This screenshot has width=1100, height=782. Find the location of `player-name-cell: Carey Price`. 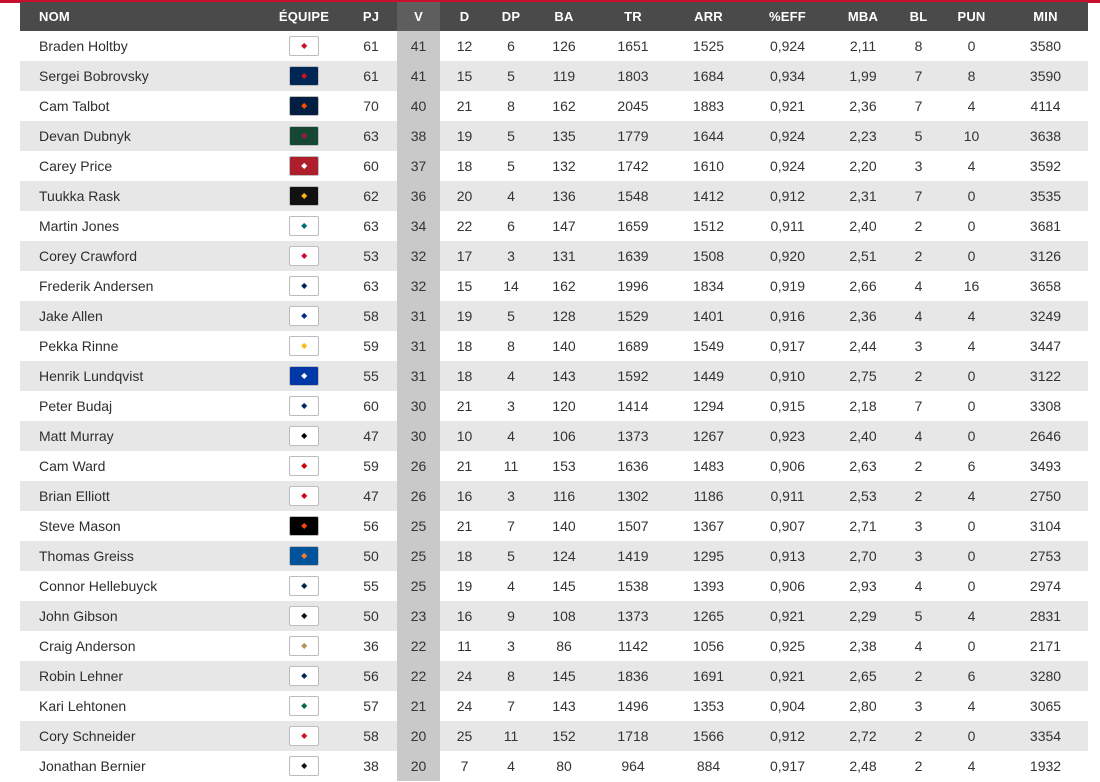

player-name-cell: Carey Price is located at coordinates (76, 166).